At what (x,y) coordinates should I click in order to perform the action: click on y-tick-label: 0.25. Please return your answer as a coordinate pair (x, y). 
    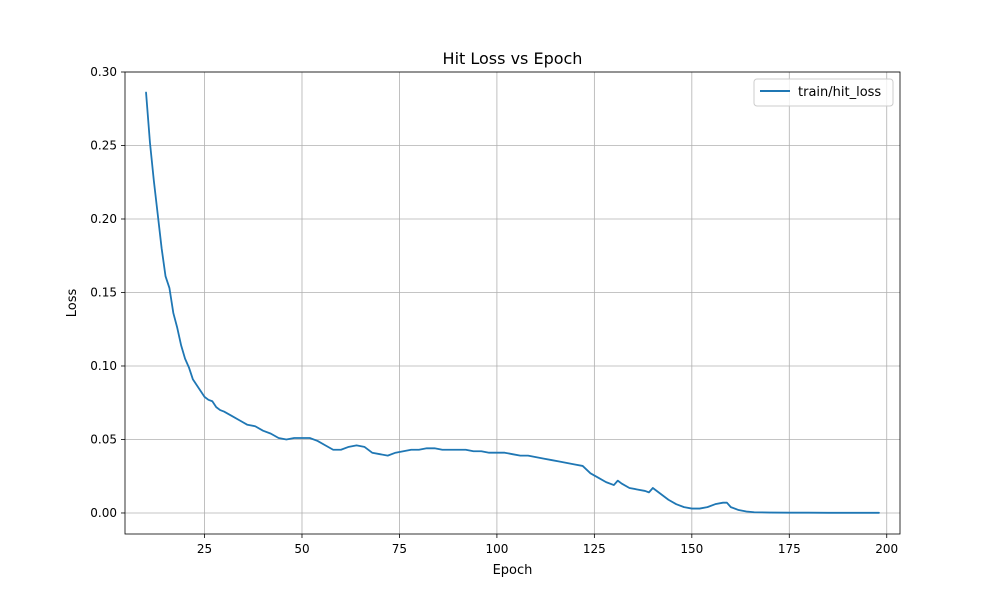
    Looking at the image, I should click on (103, 145).